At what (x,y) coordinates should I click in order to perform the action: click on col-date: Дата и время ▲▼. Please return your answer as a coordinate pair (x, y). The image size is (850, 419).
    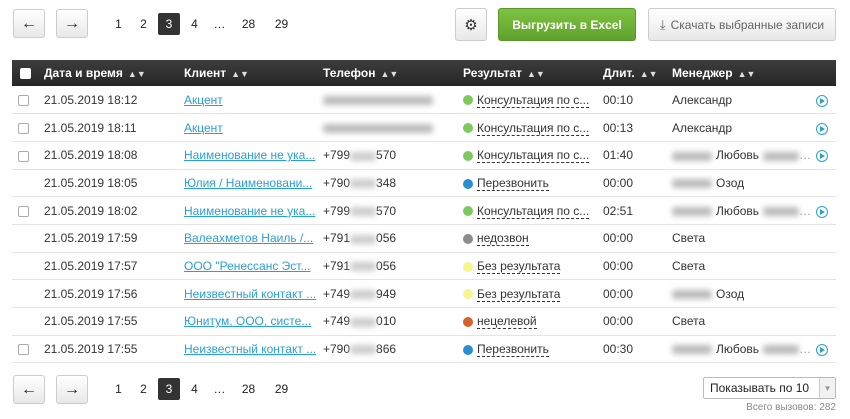
    Looking at the image, I should click on (114, 73).